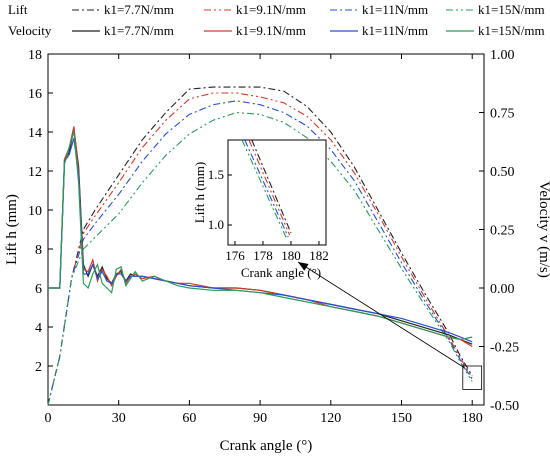 The image size is (550, 460). What do you see at coordinates (216, 224) in the screenshot?
I see `inset-y-tick-label: 1.0` at bounding box center [216, 224].